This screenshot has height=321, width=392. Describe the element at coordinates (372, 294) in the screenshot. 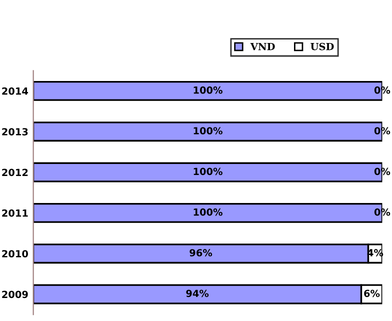

I see `data-label: 6%` at that location.